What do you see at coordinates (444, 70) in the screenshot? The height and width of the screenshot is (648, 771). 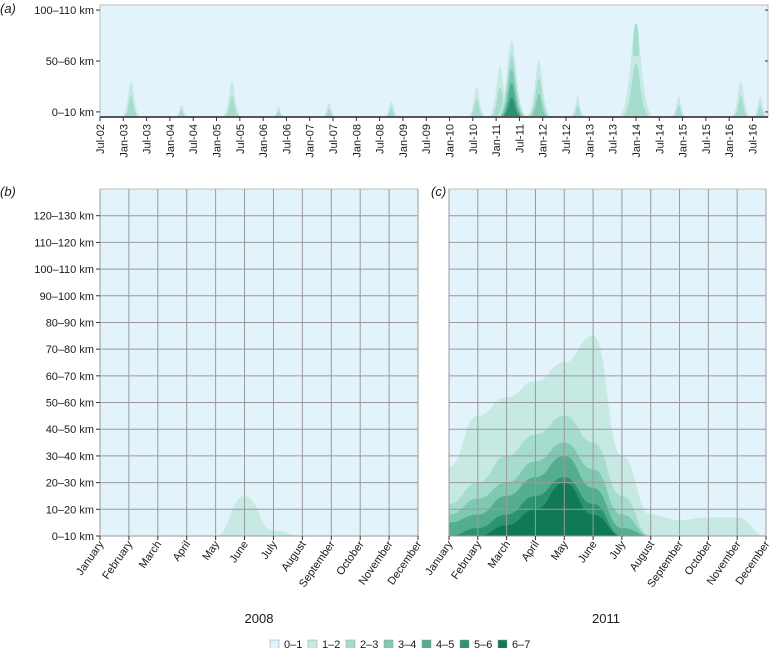 I see `panel-a-contours` at bounding box center [444, 70].